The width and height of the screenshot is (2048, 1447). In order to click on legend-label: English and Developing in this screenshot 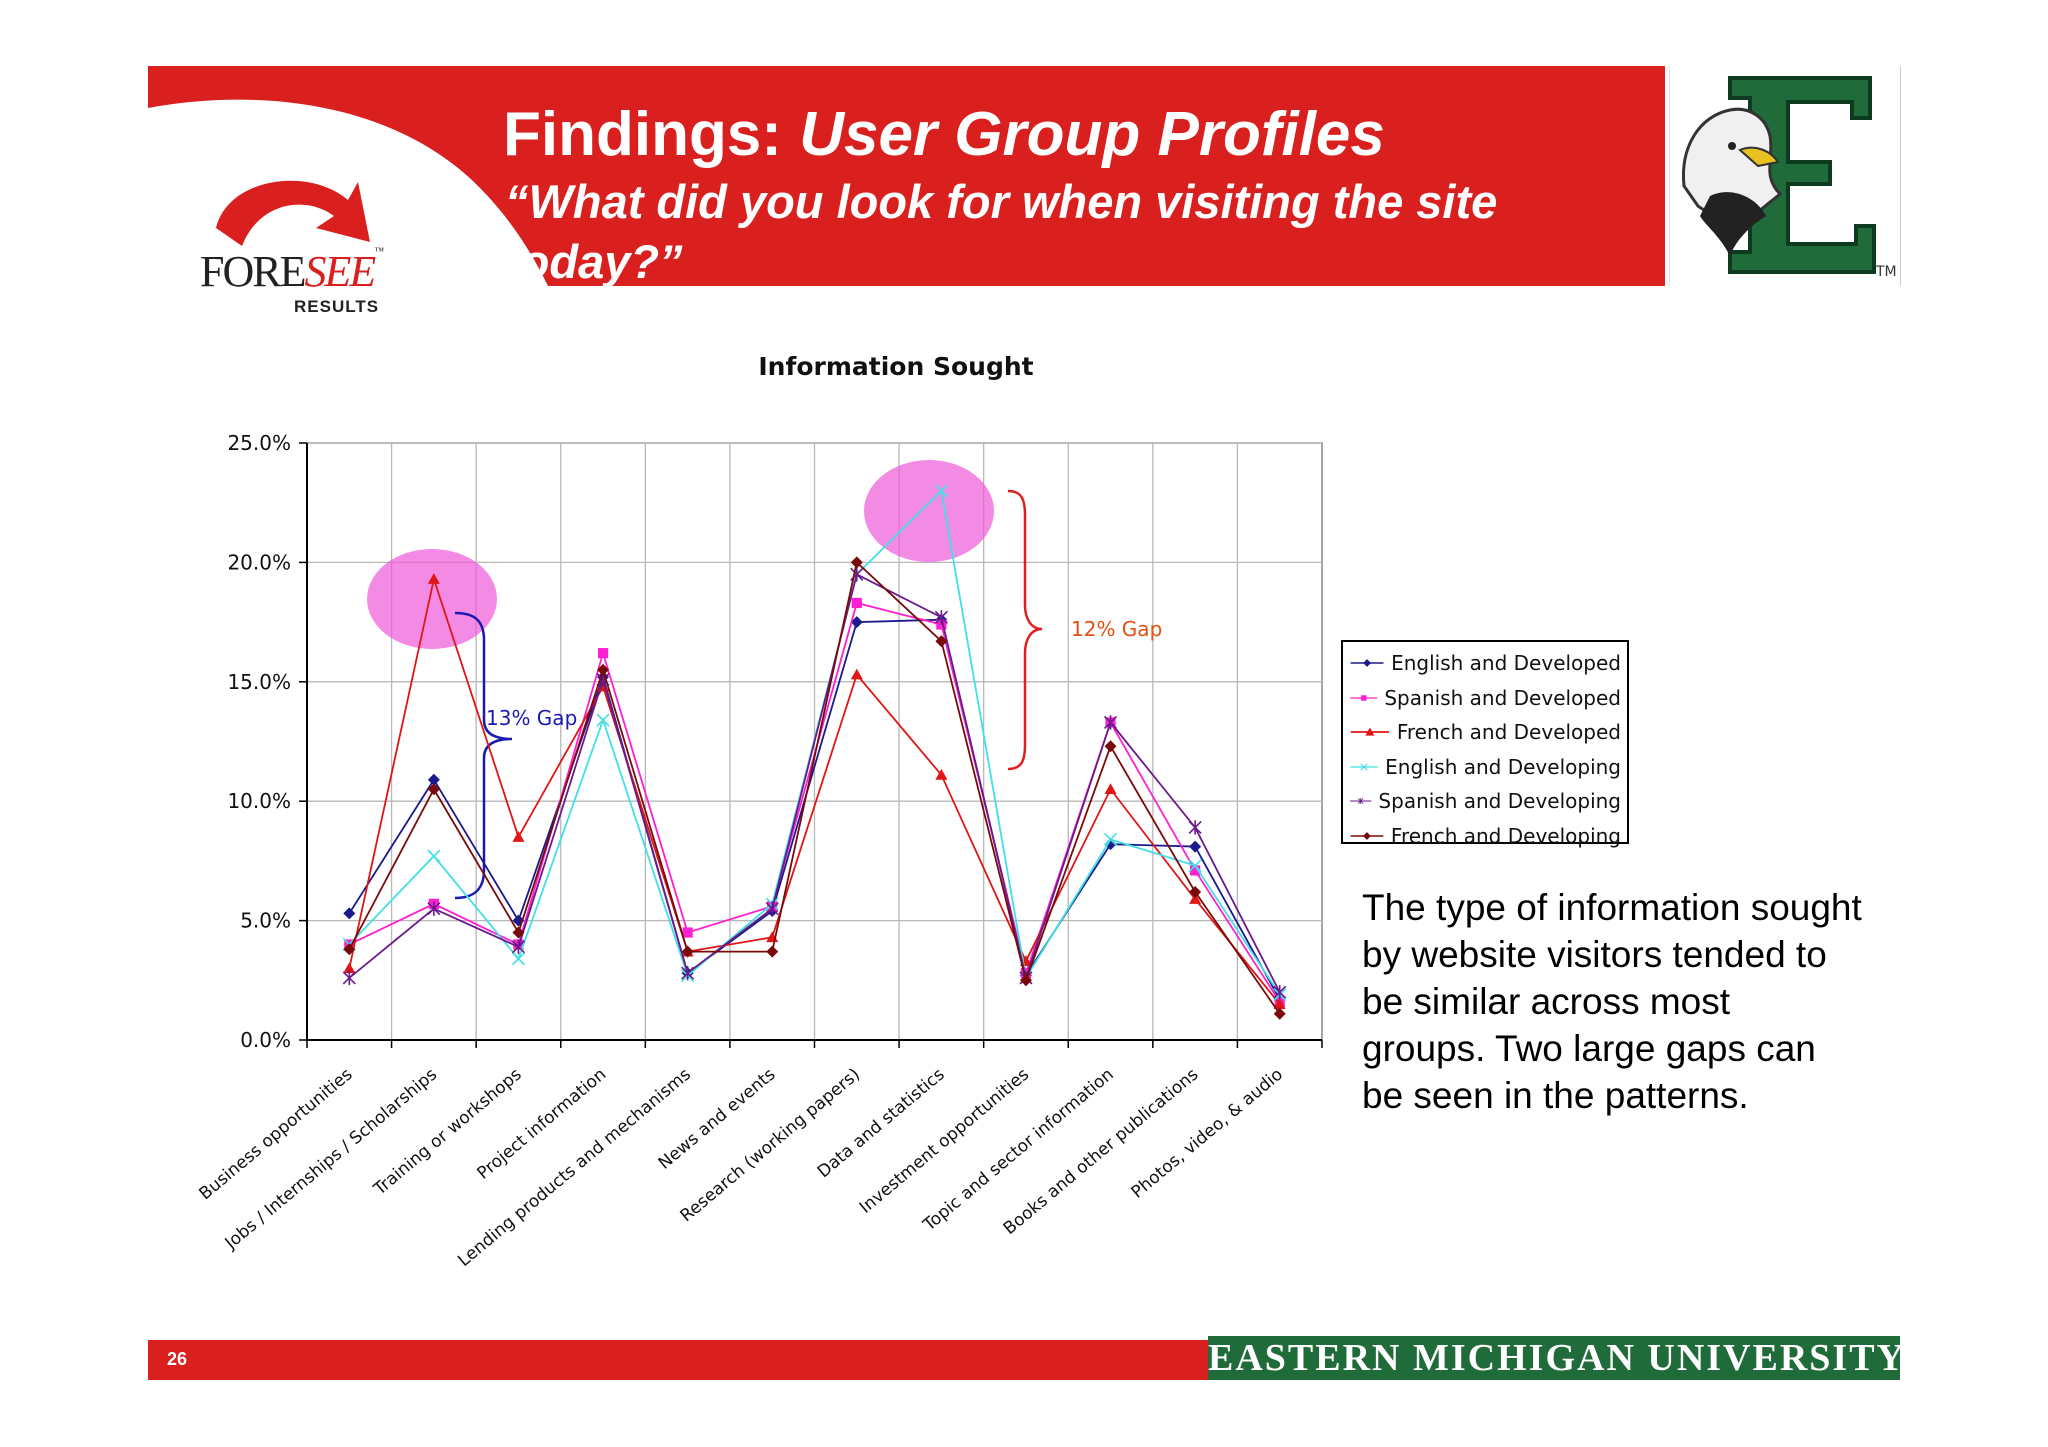, I will do `click(1503, 766)`.